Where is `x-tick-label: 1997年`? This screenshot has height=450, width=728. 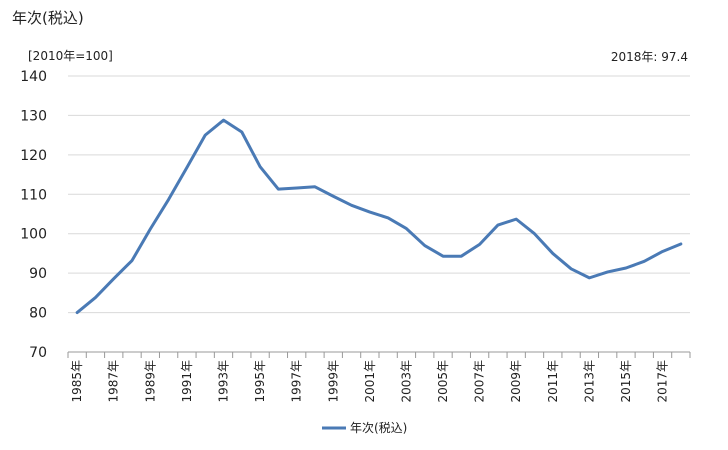
x-tick-label: 1997年 is located at coordinates (297, 381).